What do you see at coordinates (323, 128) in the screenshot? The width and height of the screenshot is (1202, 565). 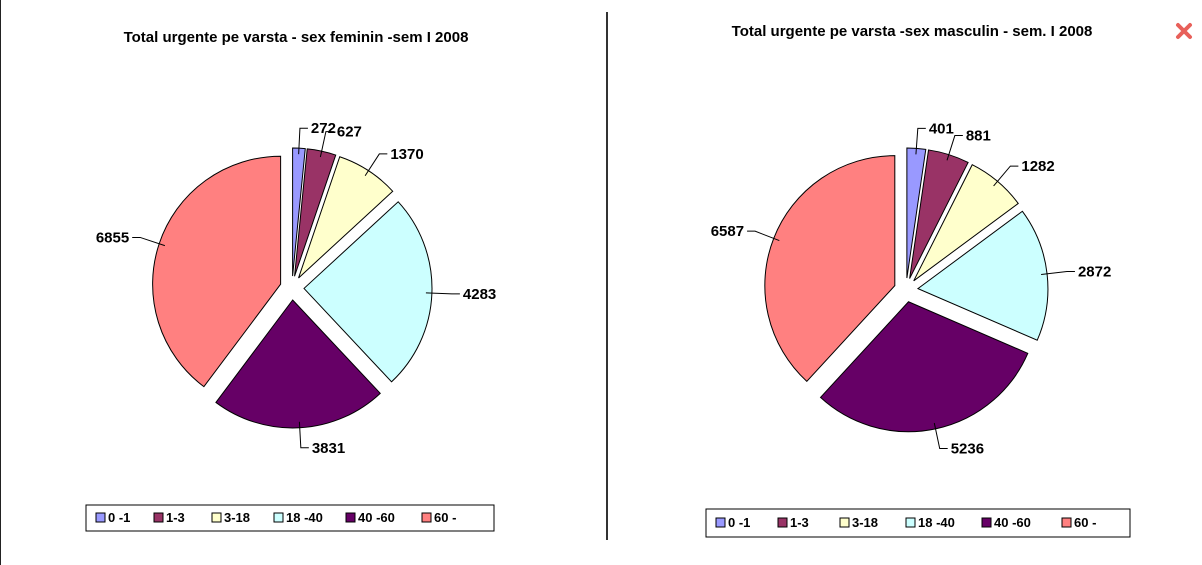 I see `data-label: 272` at bounding box center [323, 128].